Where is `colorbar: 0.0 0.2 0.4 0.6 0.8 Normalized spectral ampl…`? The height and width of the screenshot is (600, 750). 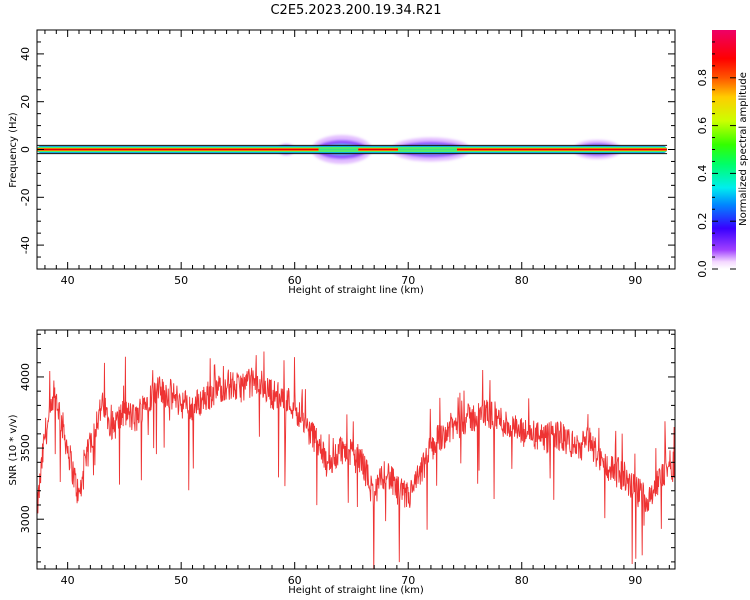 colorbar: 0.0 0.2 0.4 0.6 0.8 Normalized spectral ampl… is located at coordinates (722, 154).